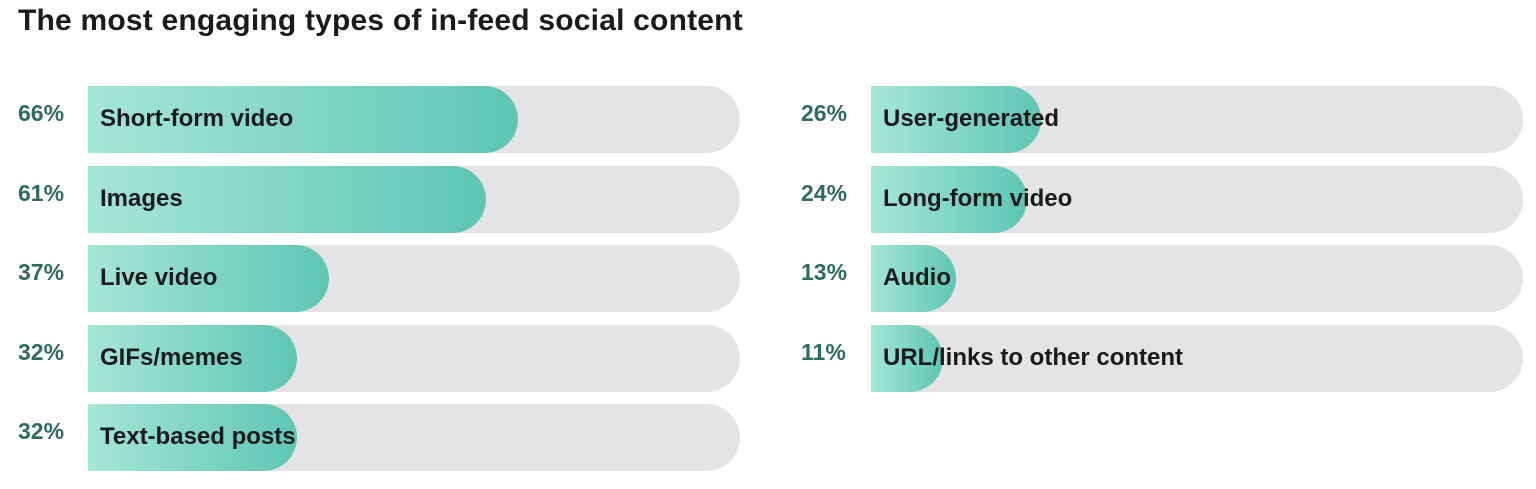  I want to click on percent-label: 26%, so click(824, 113).